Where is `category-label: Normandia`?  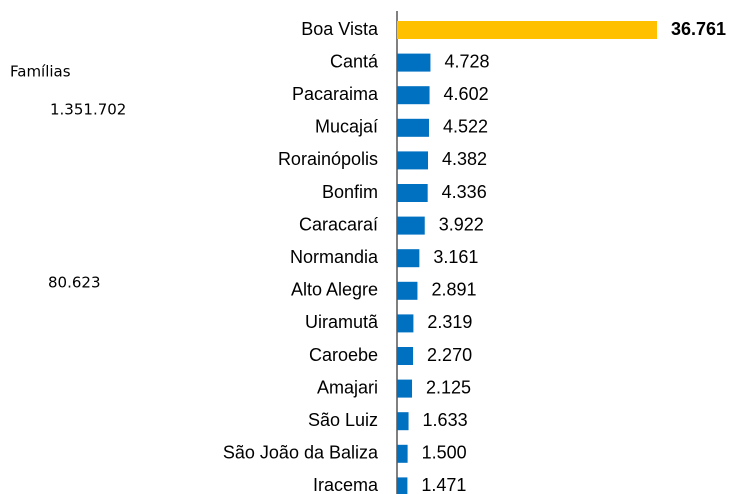
category-label: Normandia is located at coordinates (334, 257).